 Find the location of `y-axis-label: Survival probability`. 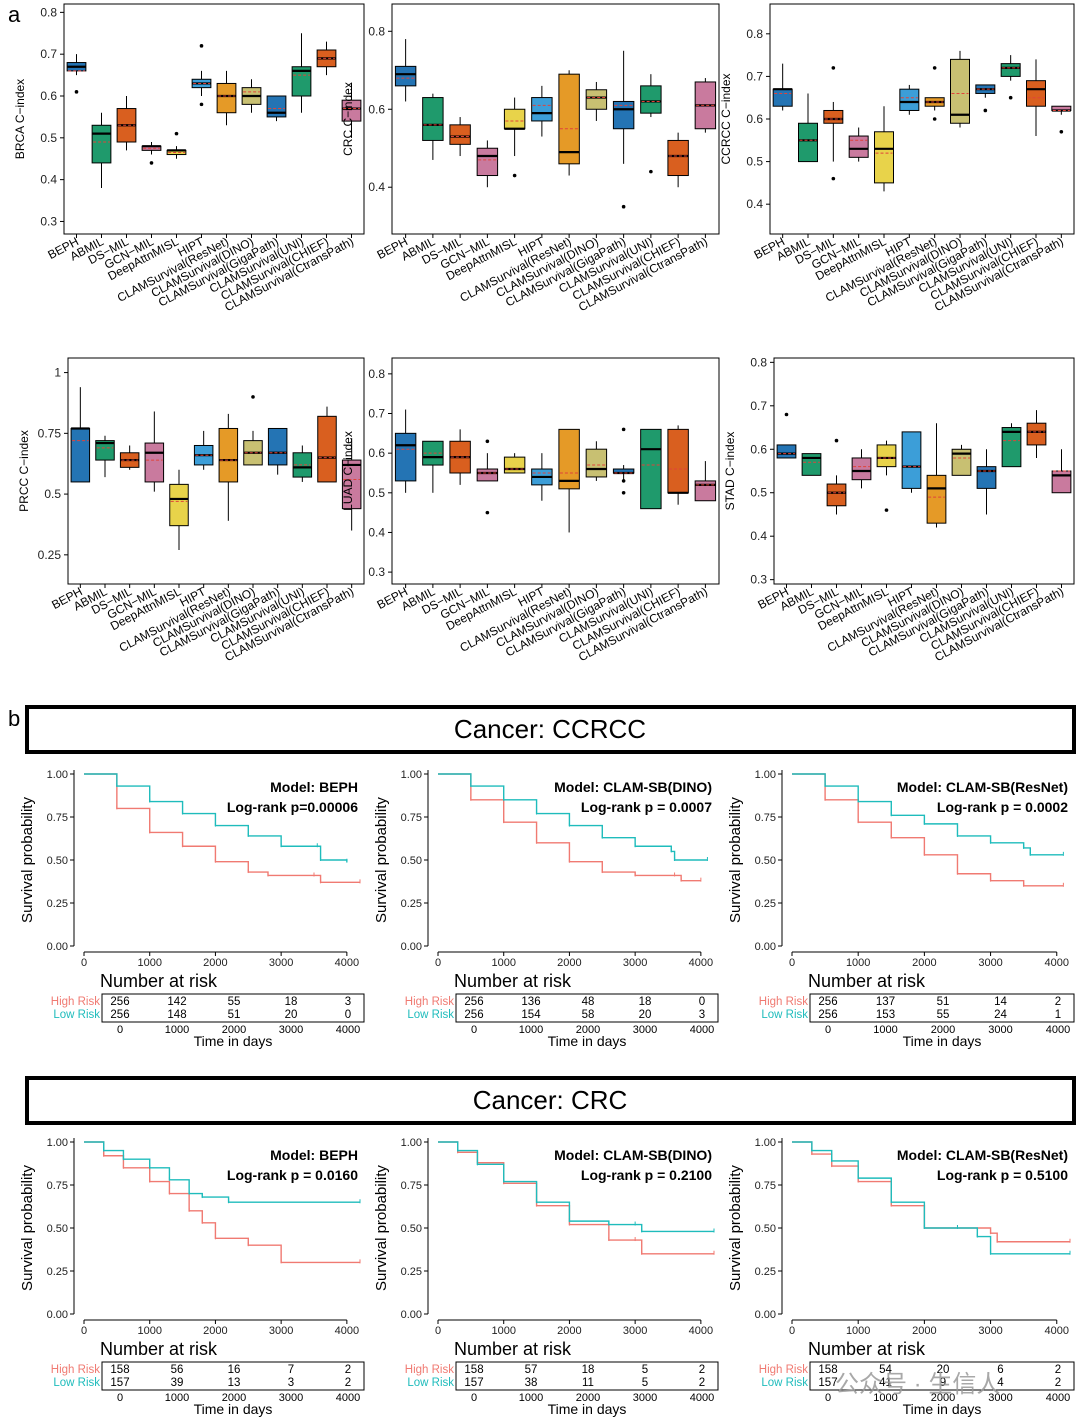

y-axis-label: Survival probability is located at coordinates (735, 860).